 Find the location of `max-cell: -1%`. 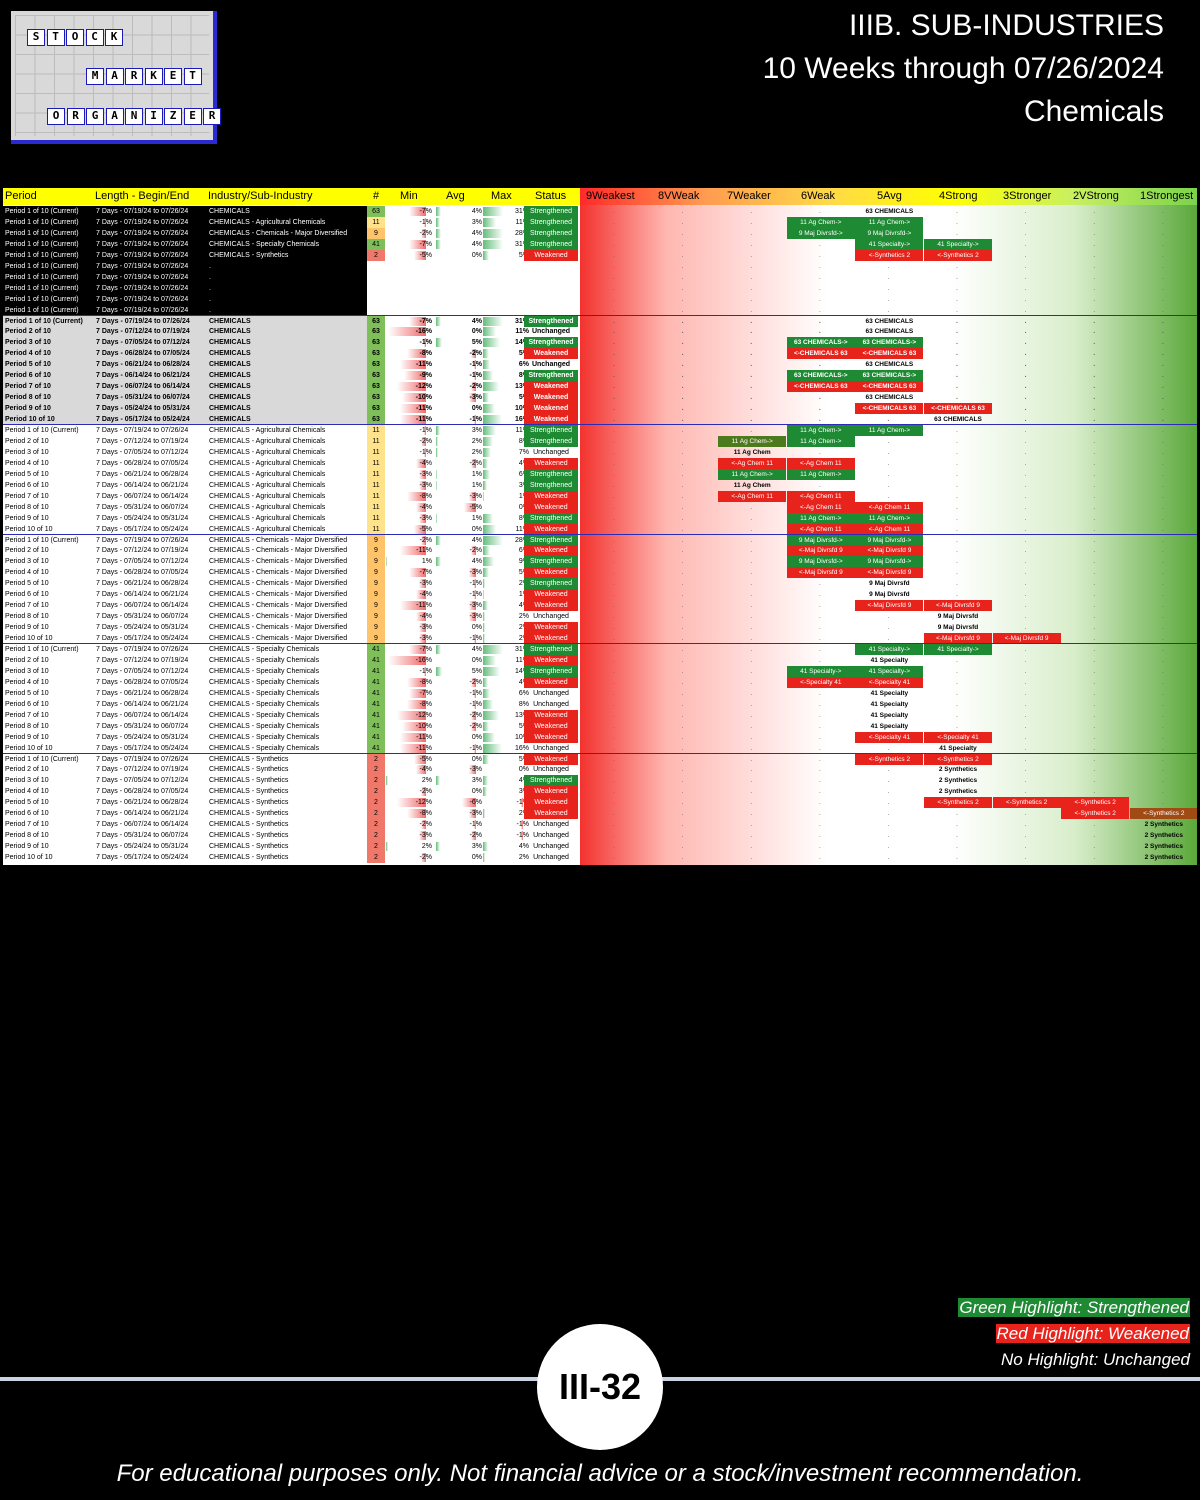

max-cell: -1% is located at coordinates (506, 802).